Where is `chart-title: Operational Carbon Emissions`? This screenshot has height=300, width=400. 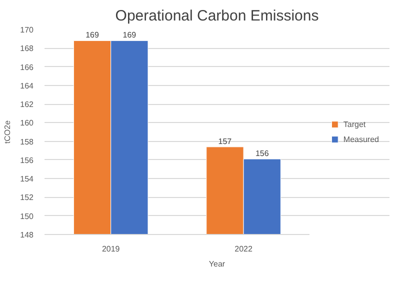 chart-title: Operational Carbon Emissions is located at coordinates (217, 16).